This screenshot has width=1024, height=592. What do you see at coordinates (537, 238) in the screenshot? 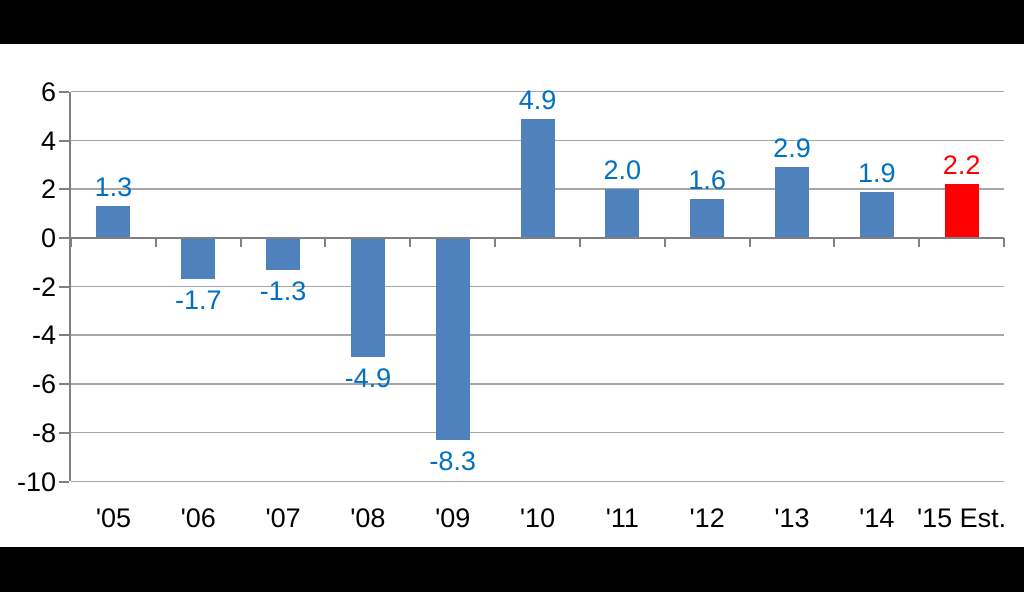
I see `x-axis-zero-line` at bounding box center [537, 238].